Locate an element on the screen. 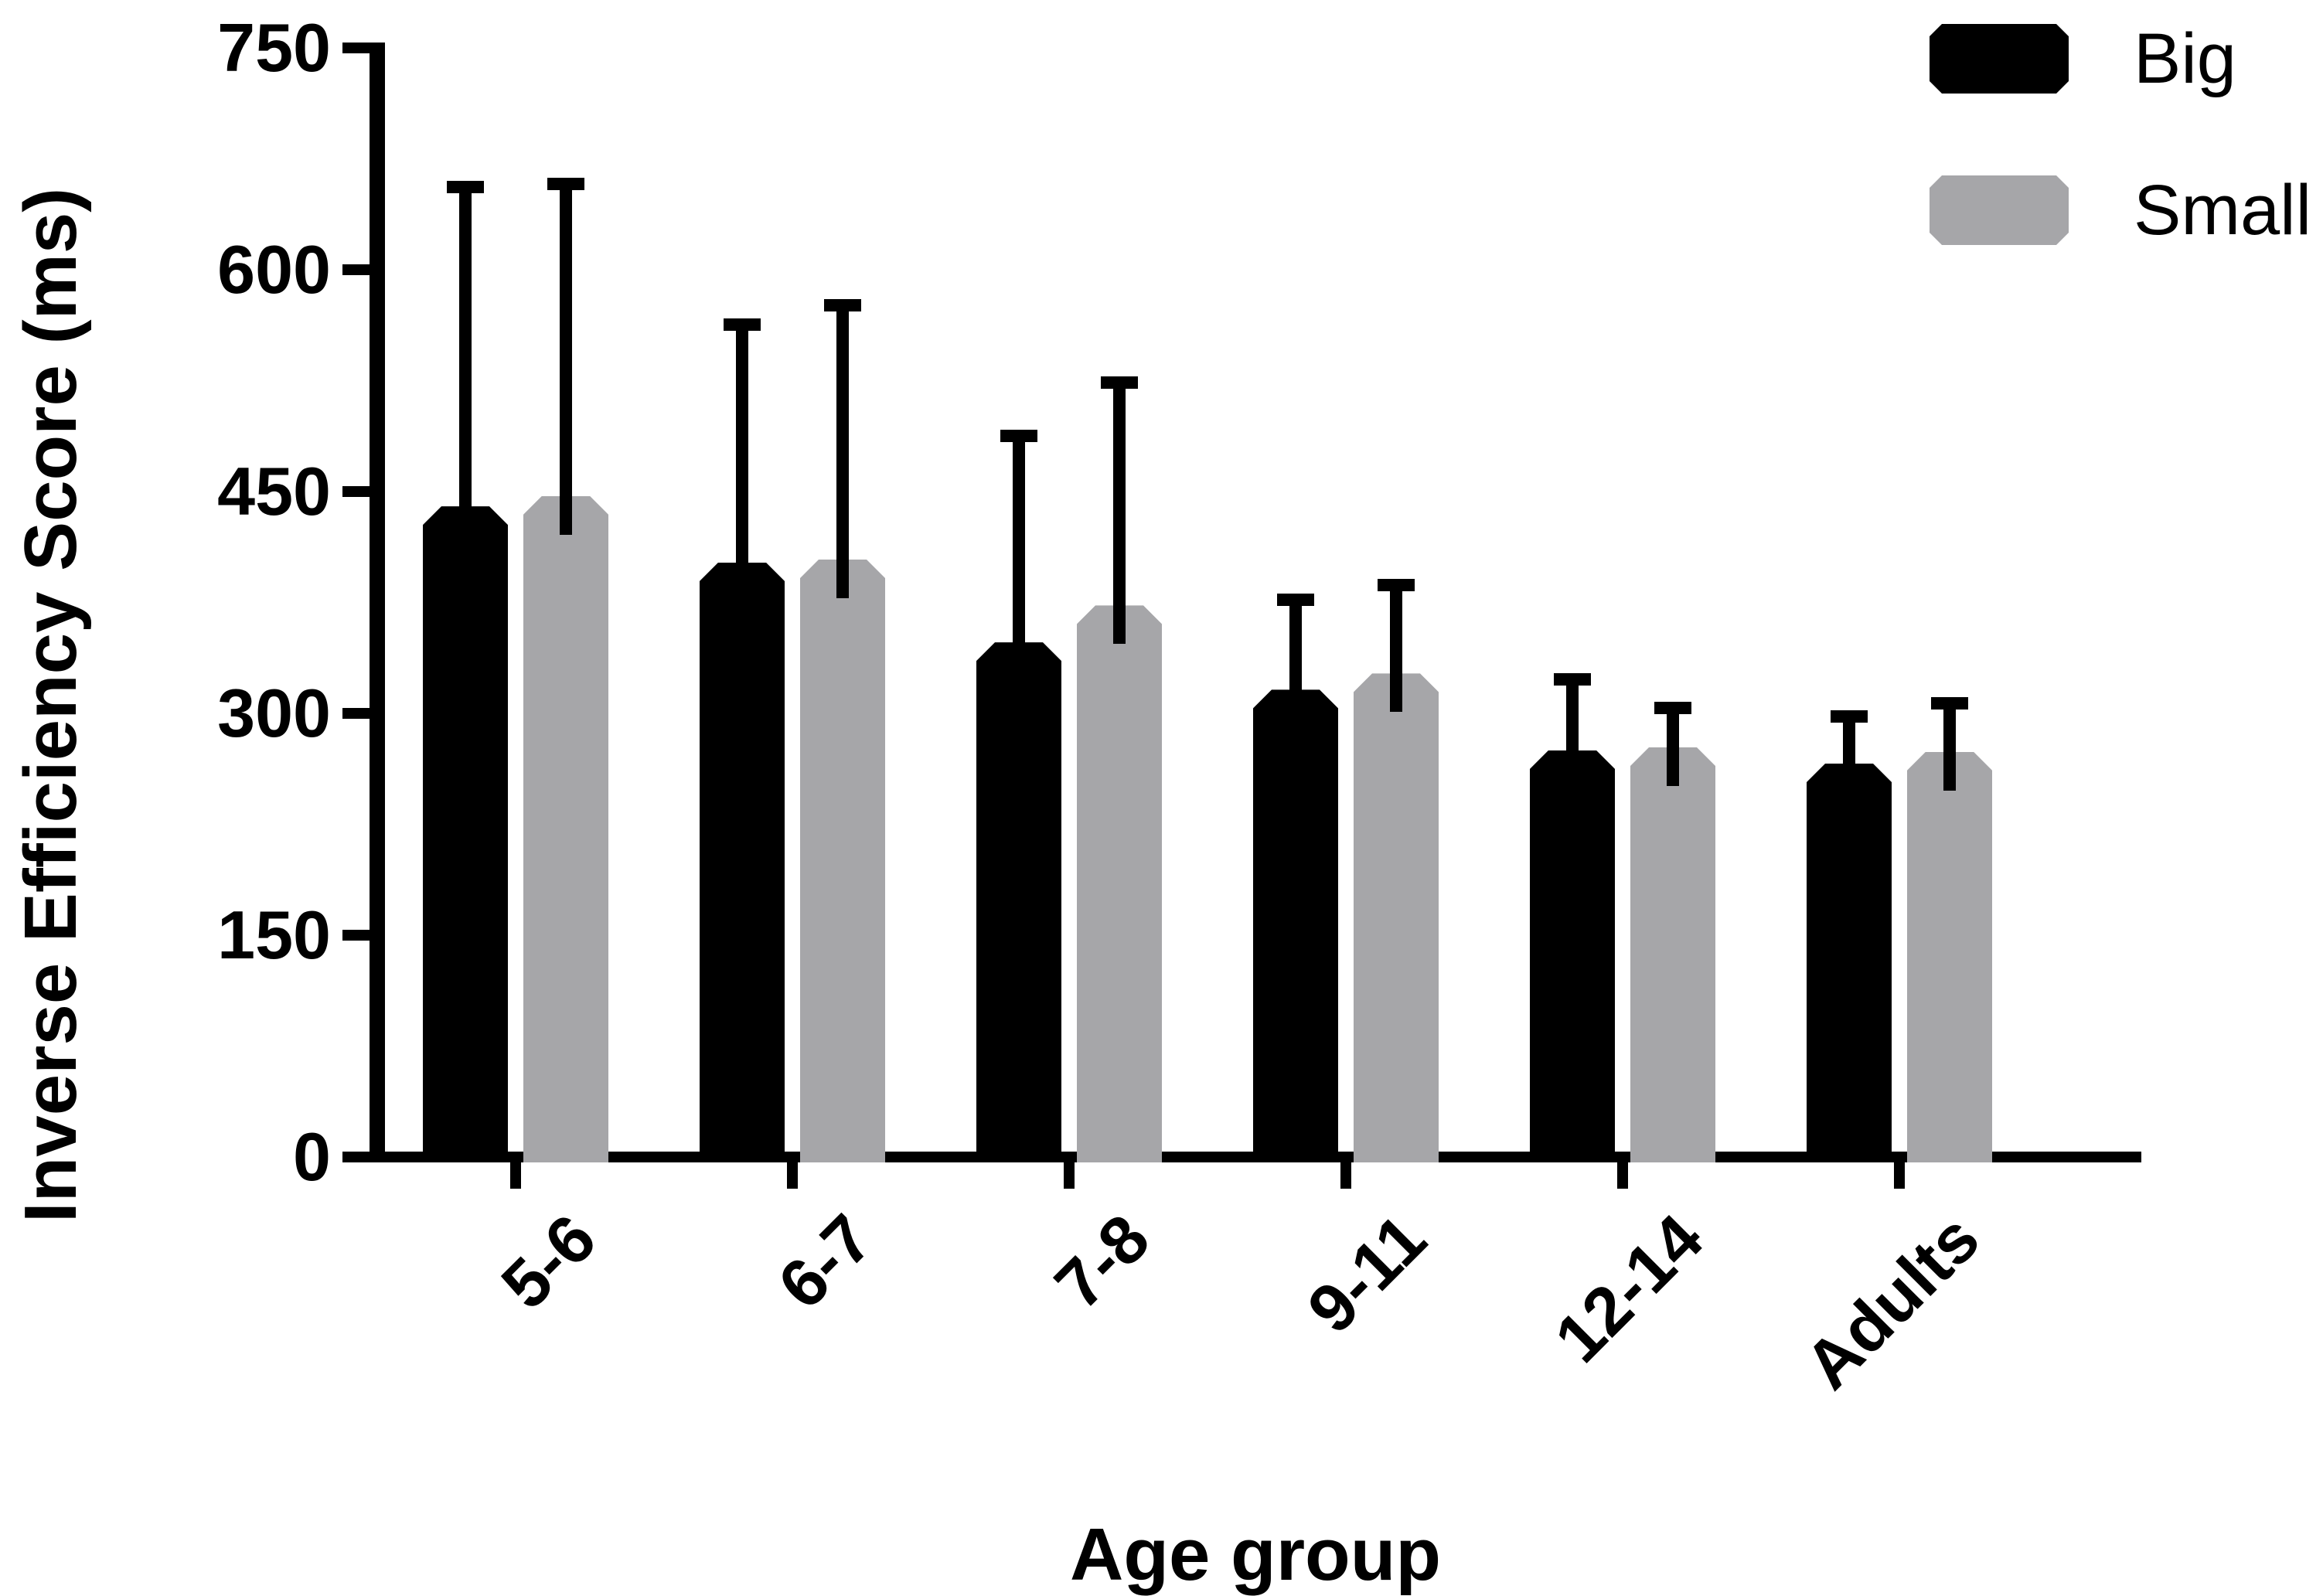 This screenshot has width=2323, height=1596. y-tick-label: 600 is located at coordinates (274, 269).